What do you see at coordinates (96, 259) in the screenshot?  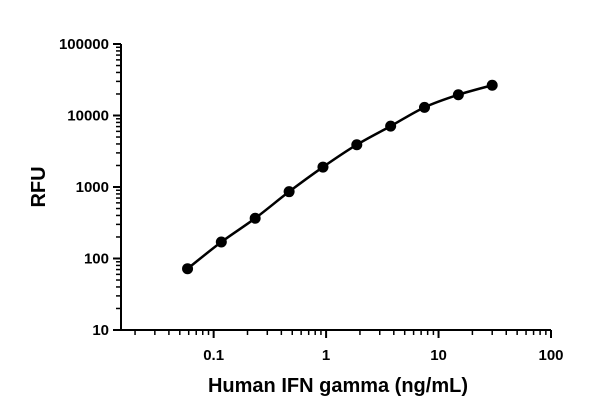 I see `y-tick-label: 100` at bounding box center [96, 259].